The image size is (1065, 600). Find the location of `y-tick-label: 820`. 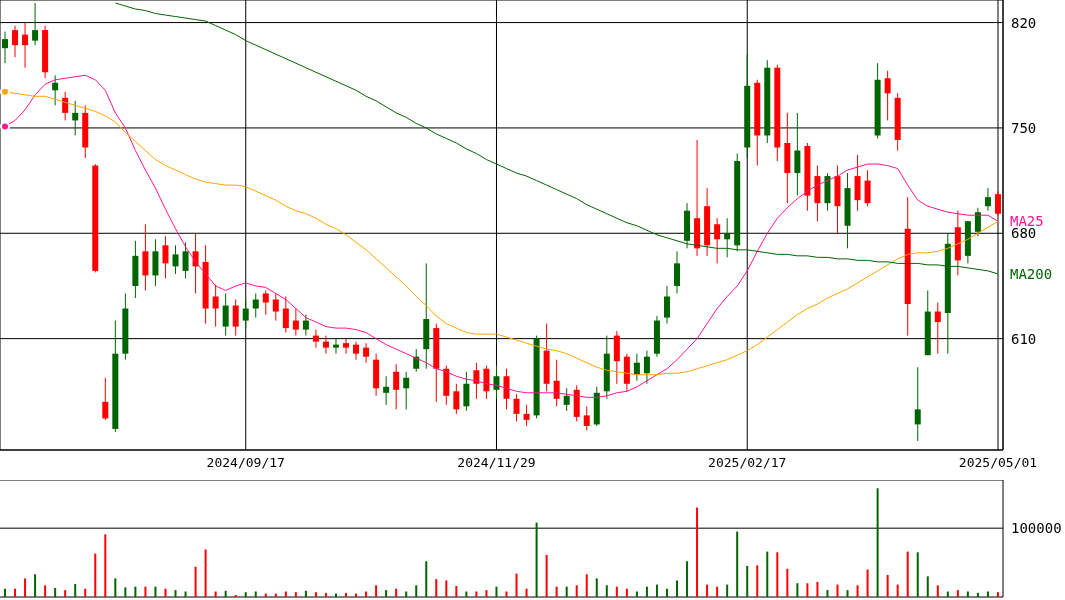

y-tick-label: 820 is located at coordinates (1024, 22).